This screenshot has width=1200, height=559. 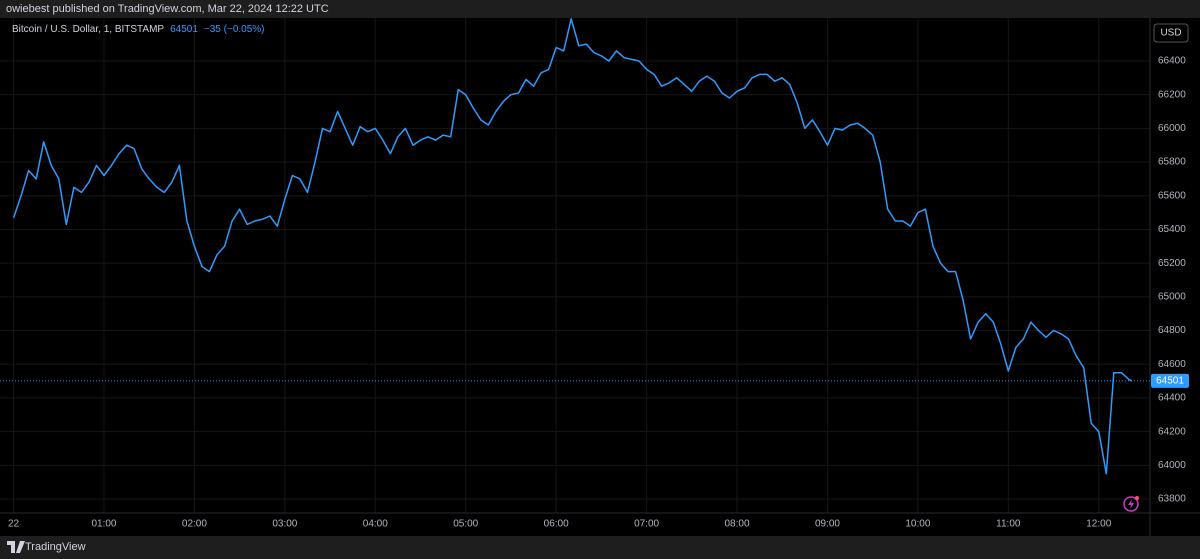 I want to click on y-tick-label: 66400, so click(x=1172, y=61).